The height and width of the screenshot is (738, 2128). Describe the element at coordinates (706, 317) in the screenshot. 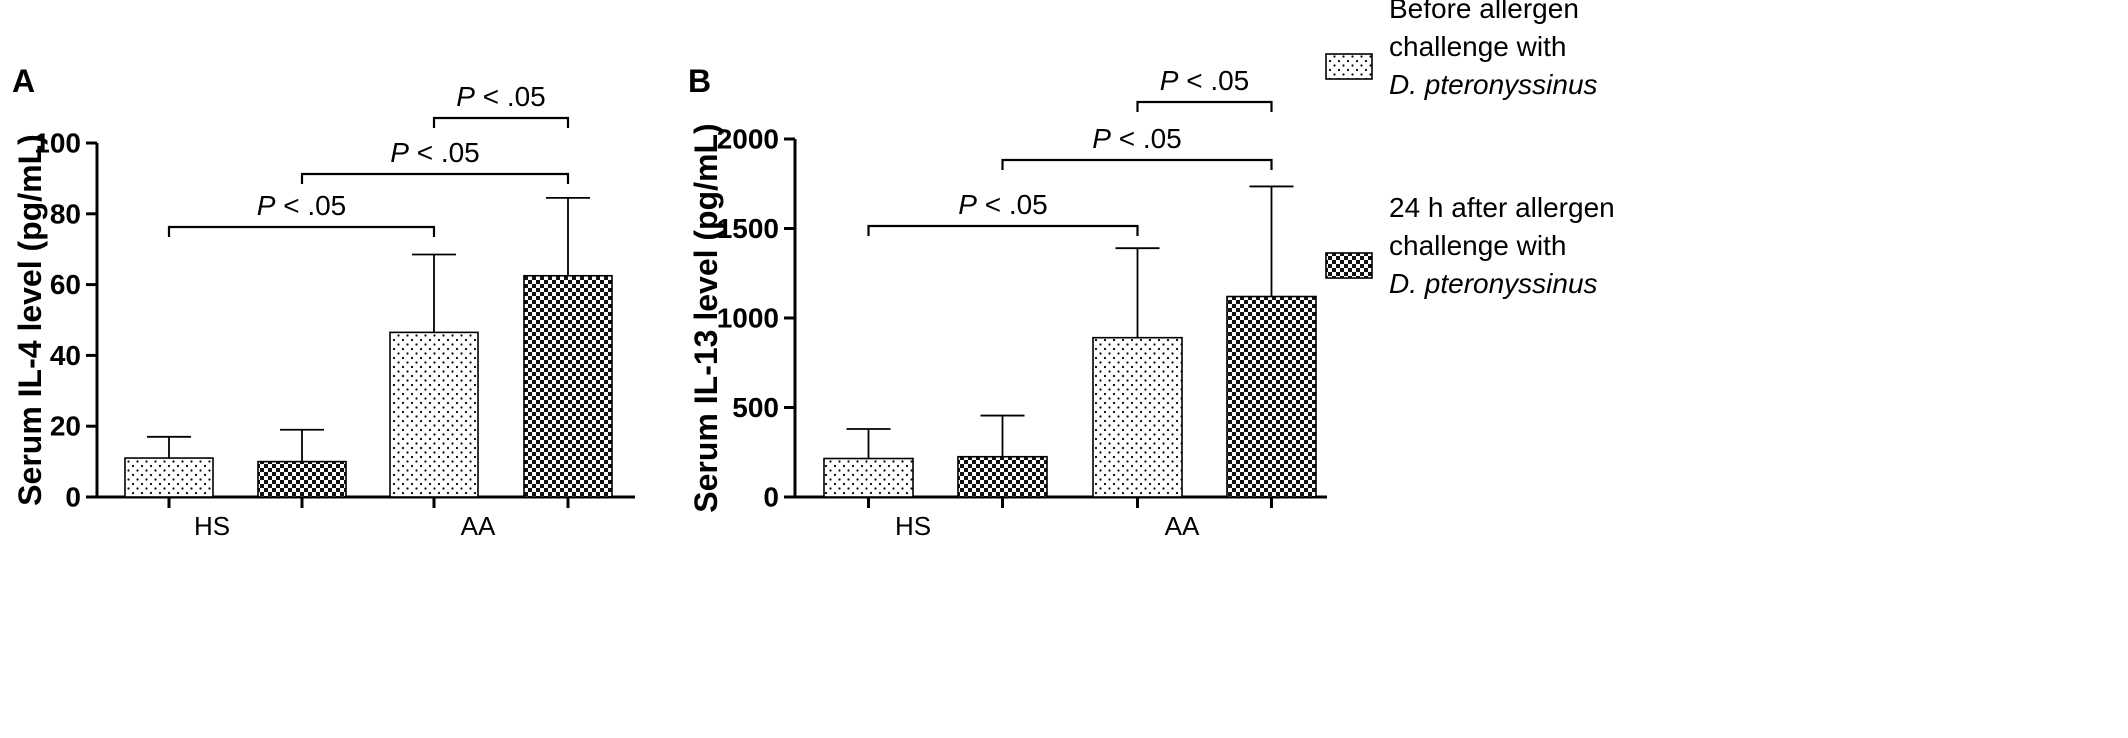

I see `y-axis-label: Serum IL-13 level (pg/mL)` at that location.